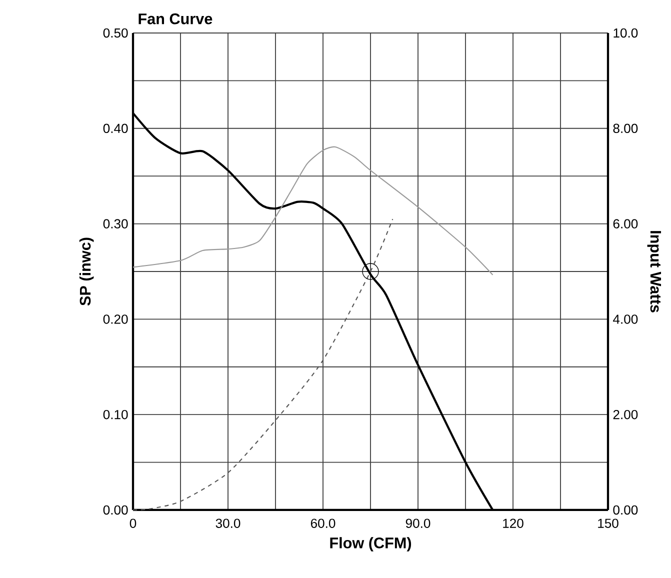  Describe the element at coordinates (513, 523) in the screenshot. I see `x-tick-label: 120` at that location.